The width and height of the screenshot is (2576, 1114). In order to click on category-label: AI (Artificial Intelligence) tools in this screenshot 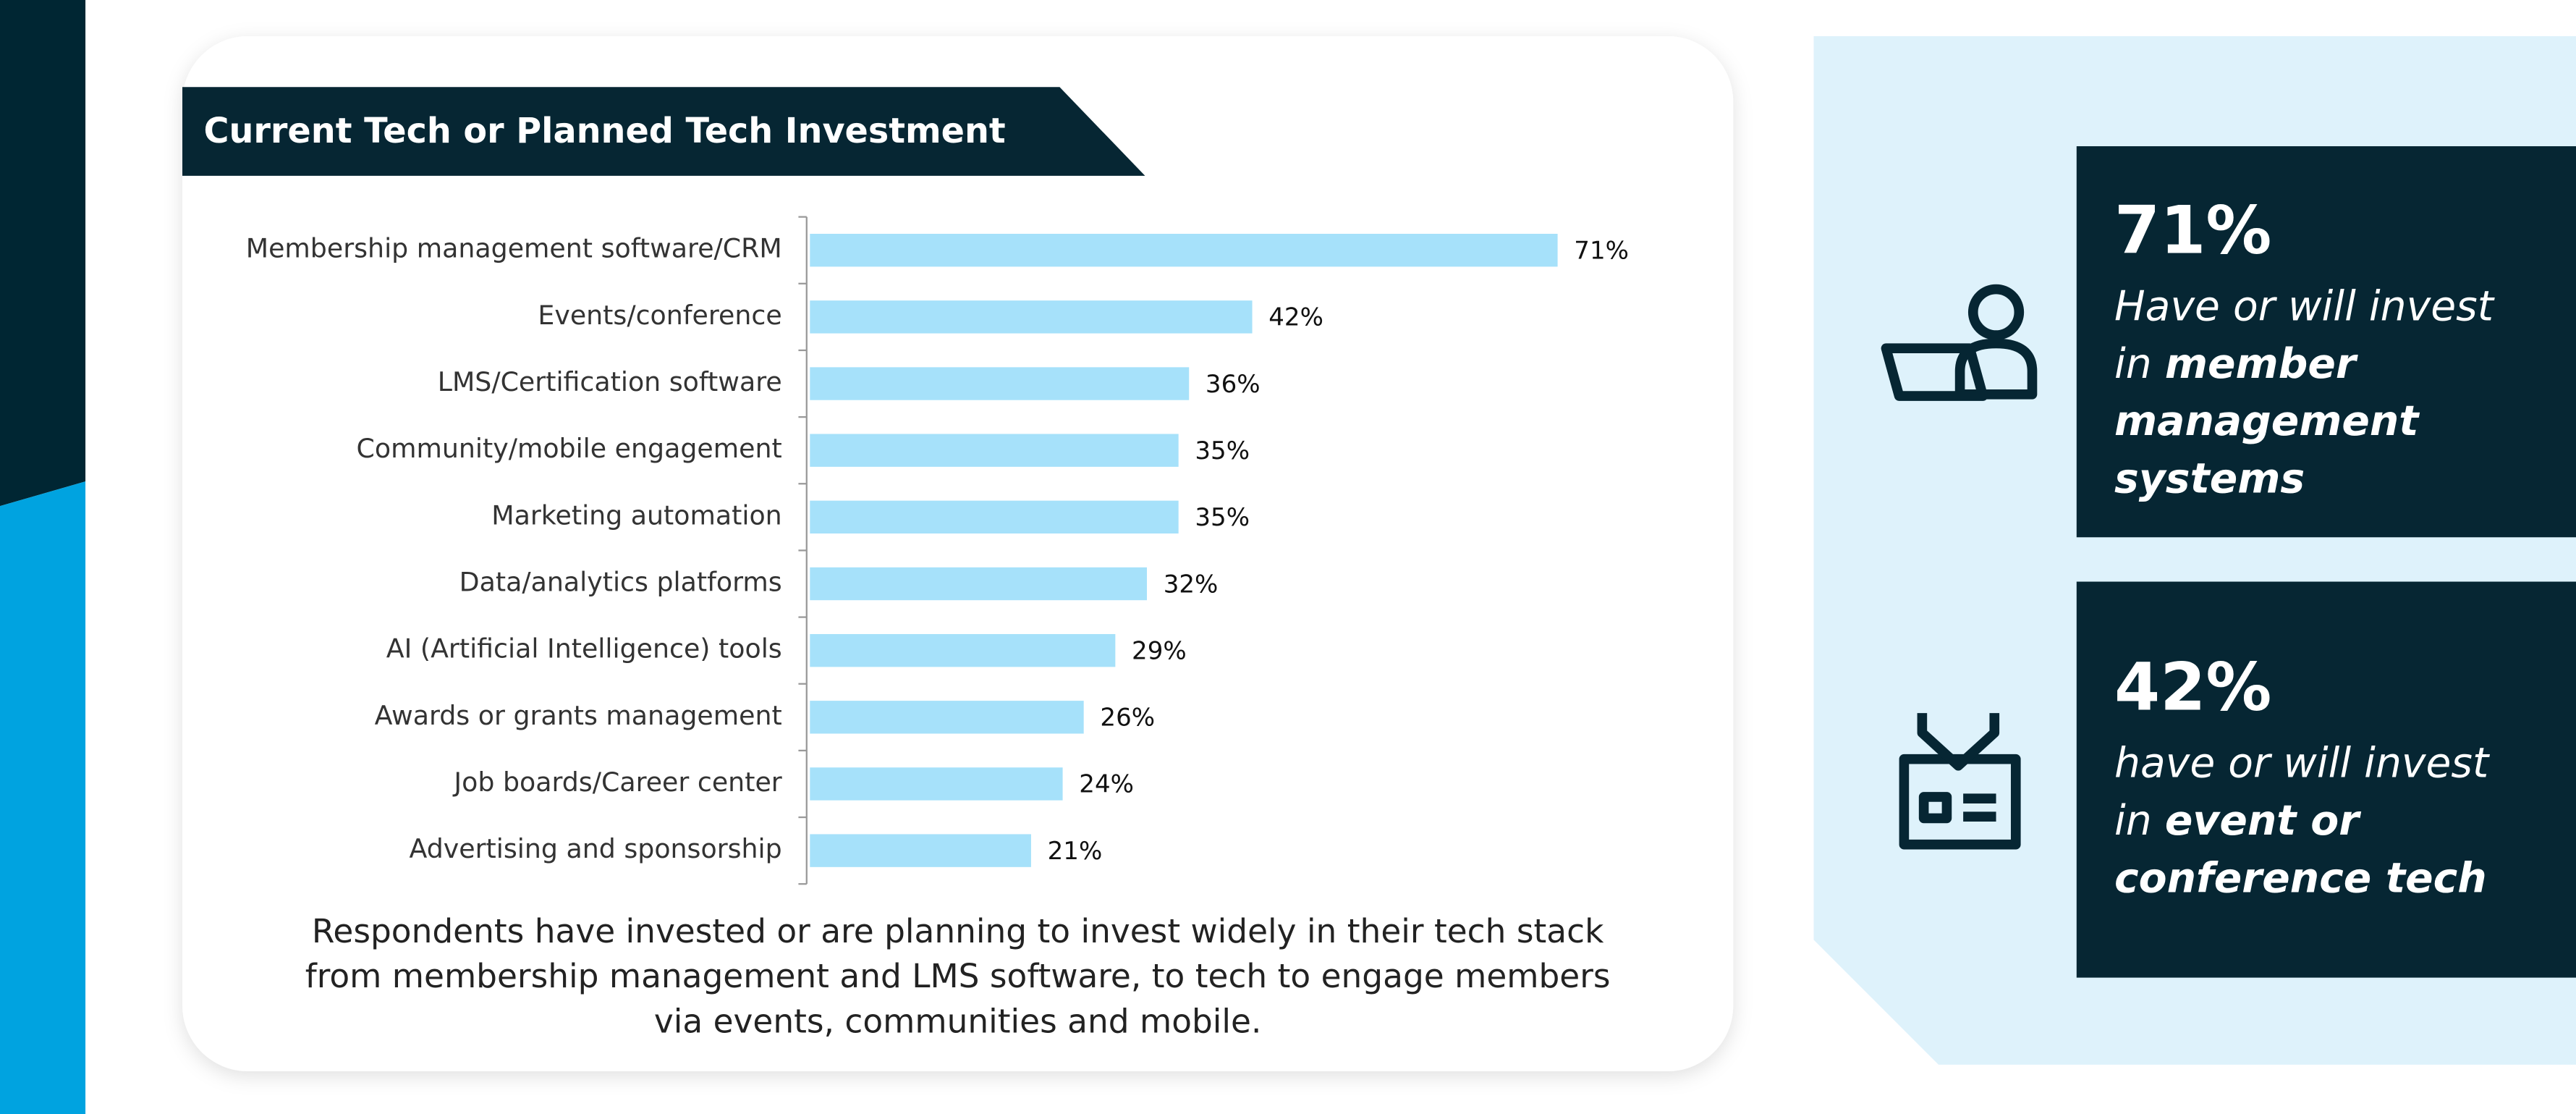, I will do `click(584, 648)`.